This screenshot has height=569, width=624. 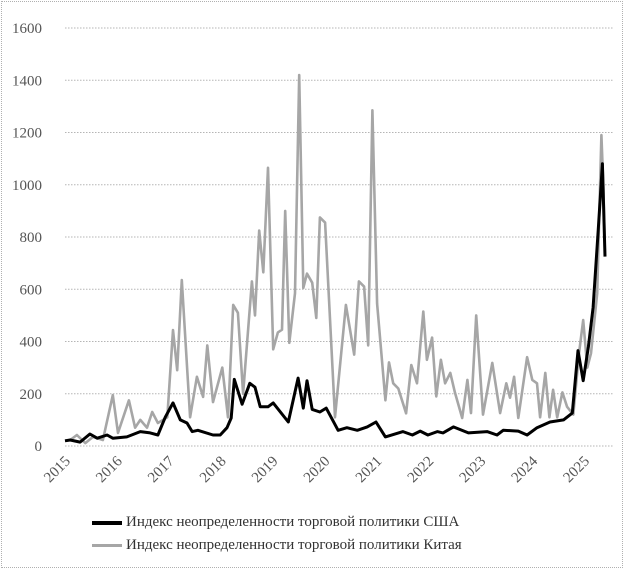 What do you see at coordinates (27, 186) in the screenshot?
I see `y-tick-label: 1000` at bounding box center [27, 186].